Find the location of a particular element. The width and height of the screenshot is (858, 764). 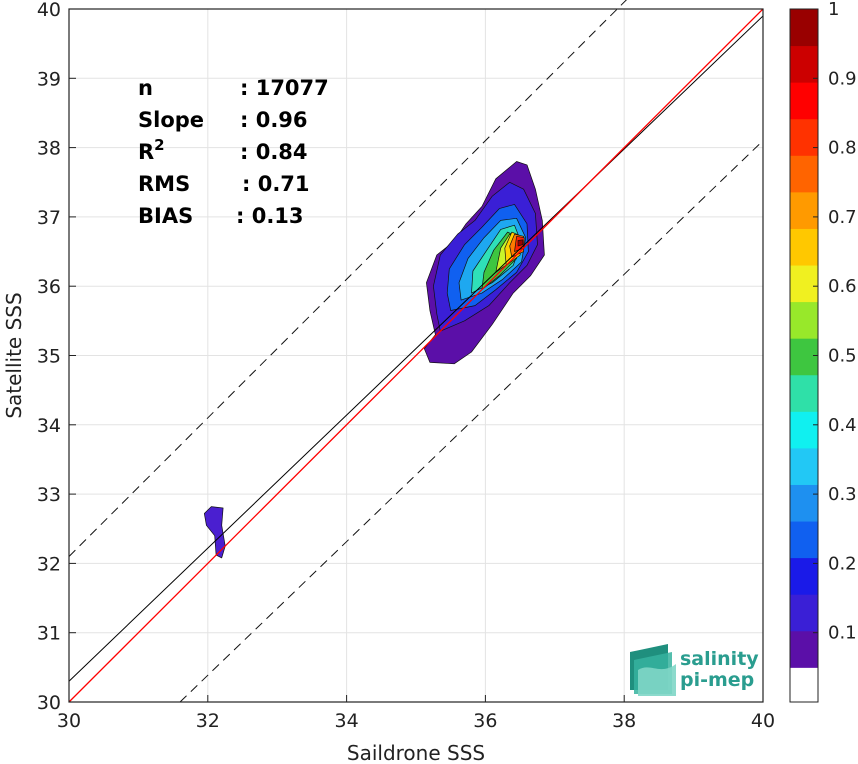

colorbar-tick-label: 0.2 is located at coordinates (842, 563).